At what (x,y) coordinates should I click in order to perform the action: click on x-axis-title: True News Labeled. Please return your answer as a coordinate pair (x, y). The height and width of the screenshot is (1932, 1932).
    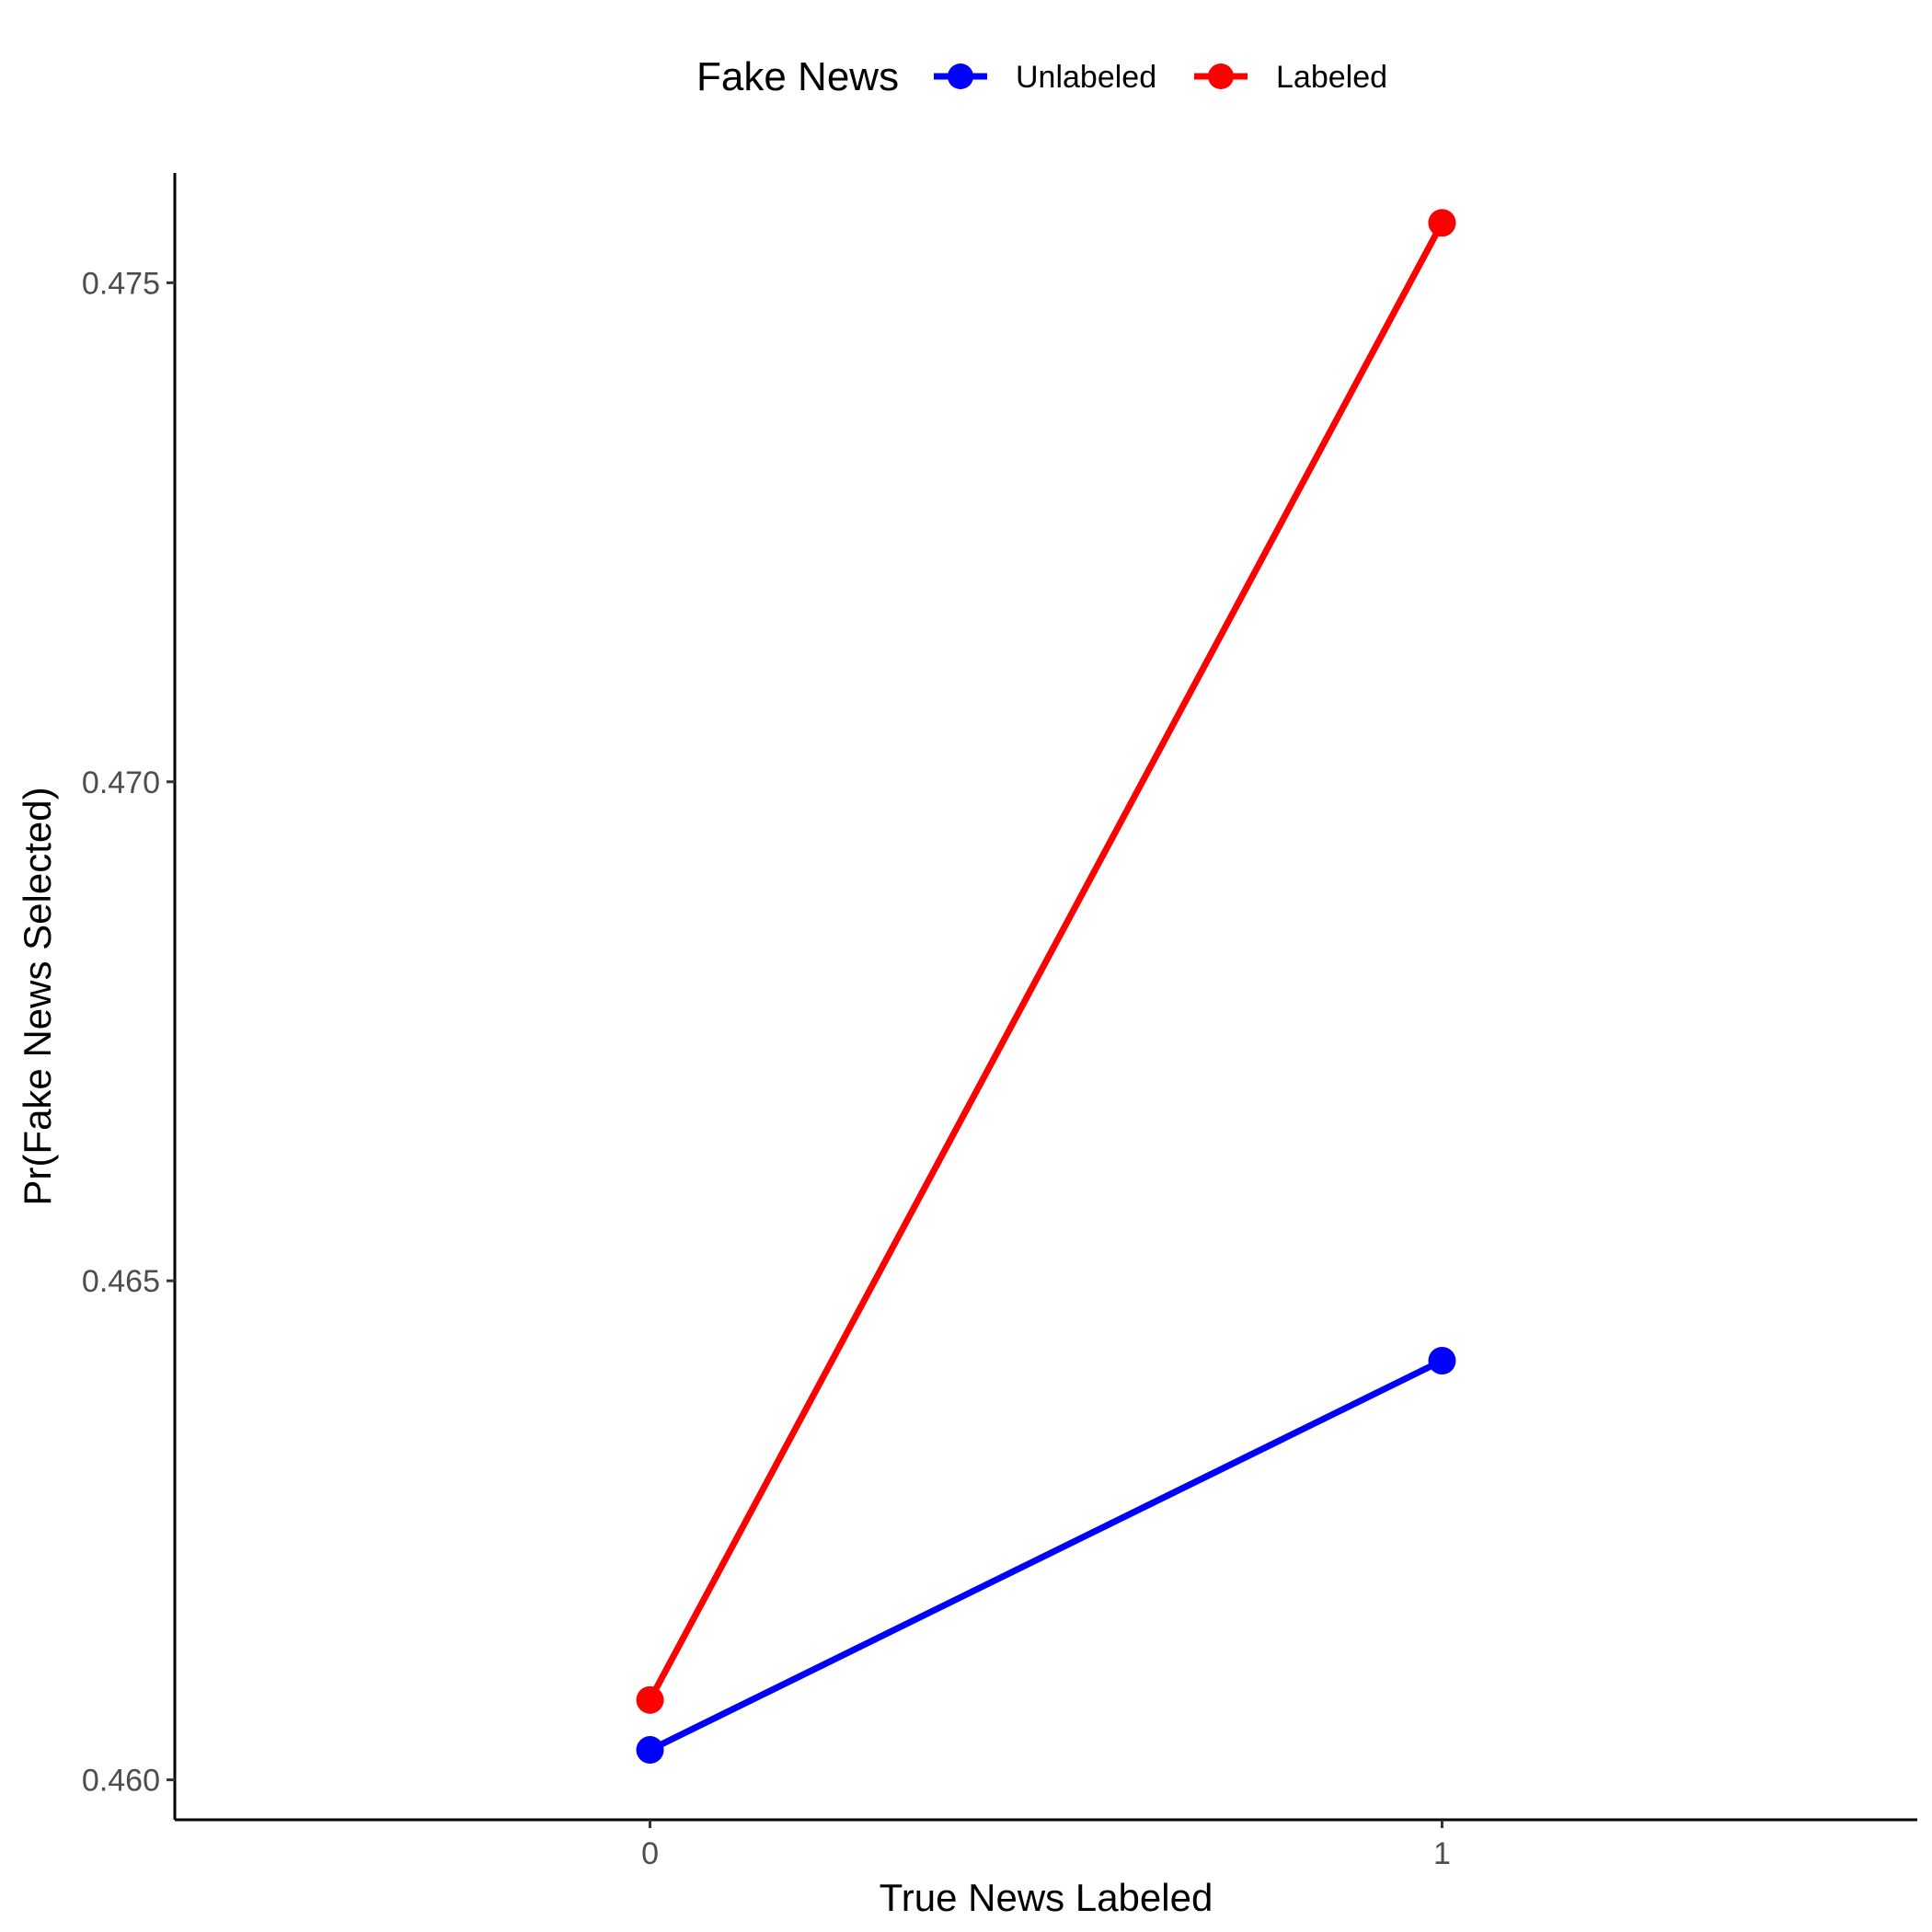
    Looking at the image, I should click on (1046, 1897).